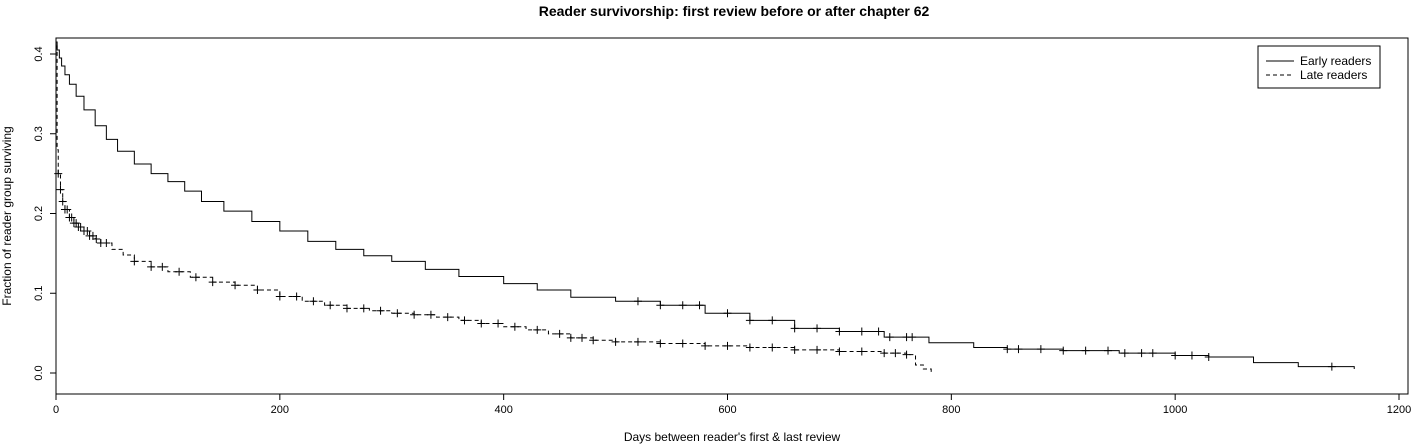 The width and height of the screenshot is (1413, 445). What do you see at coordinates (56, 410) in the screenshot?
I see `x-tick-label: 0` at bounding box center [56, 410].